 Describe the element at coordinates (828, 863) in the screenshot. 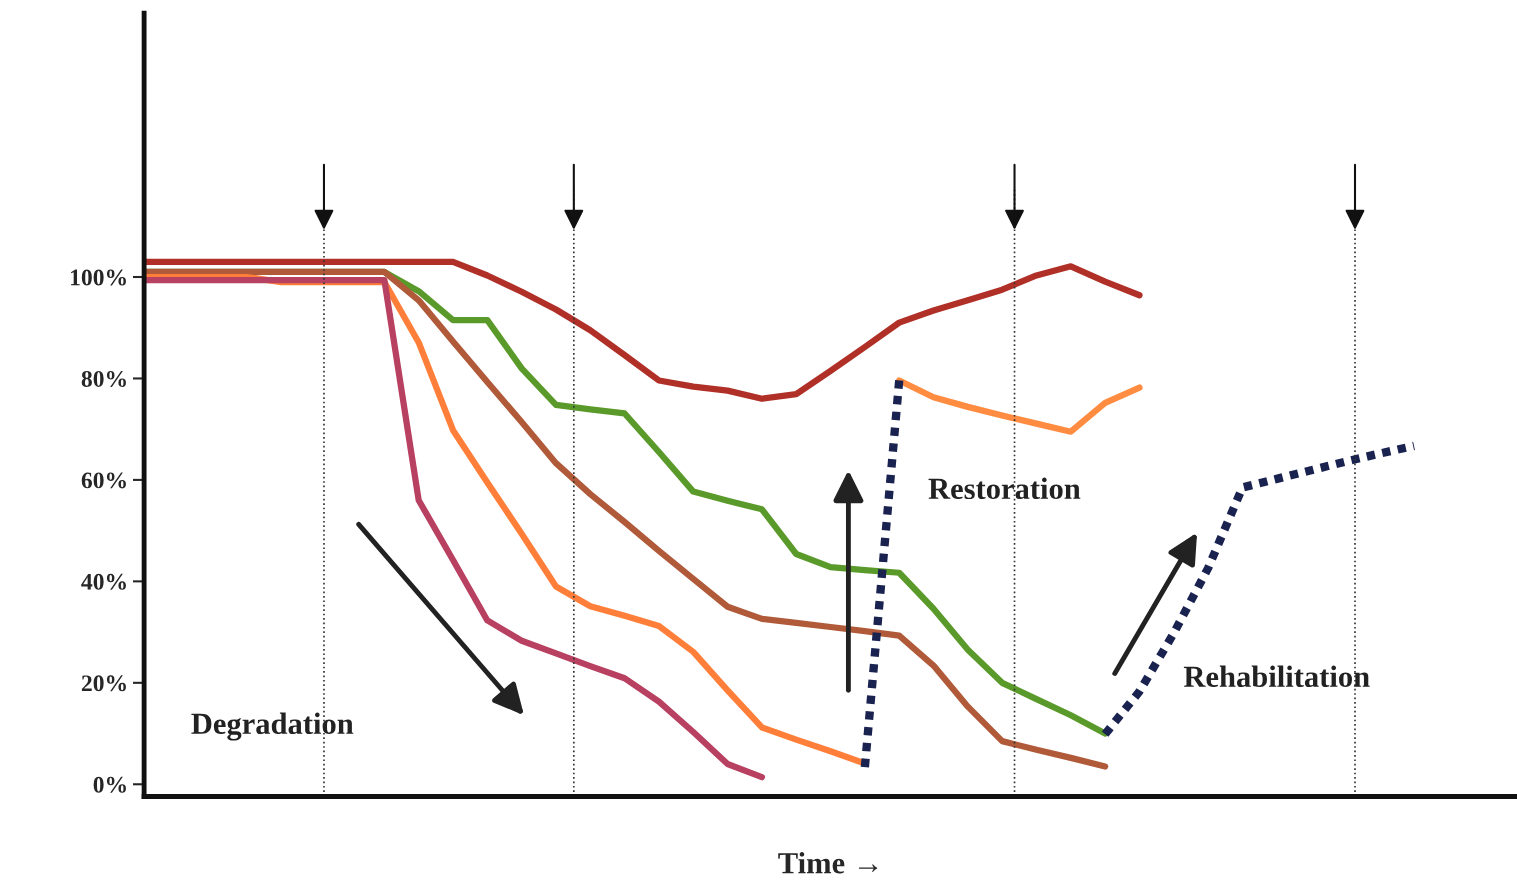

I see `x-axis-title: Time →` at that location.